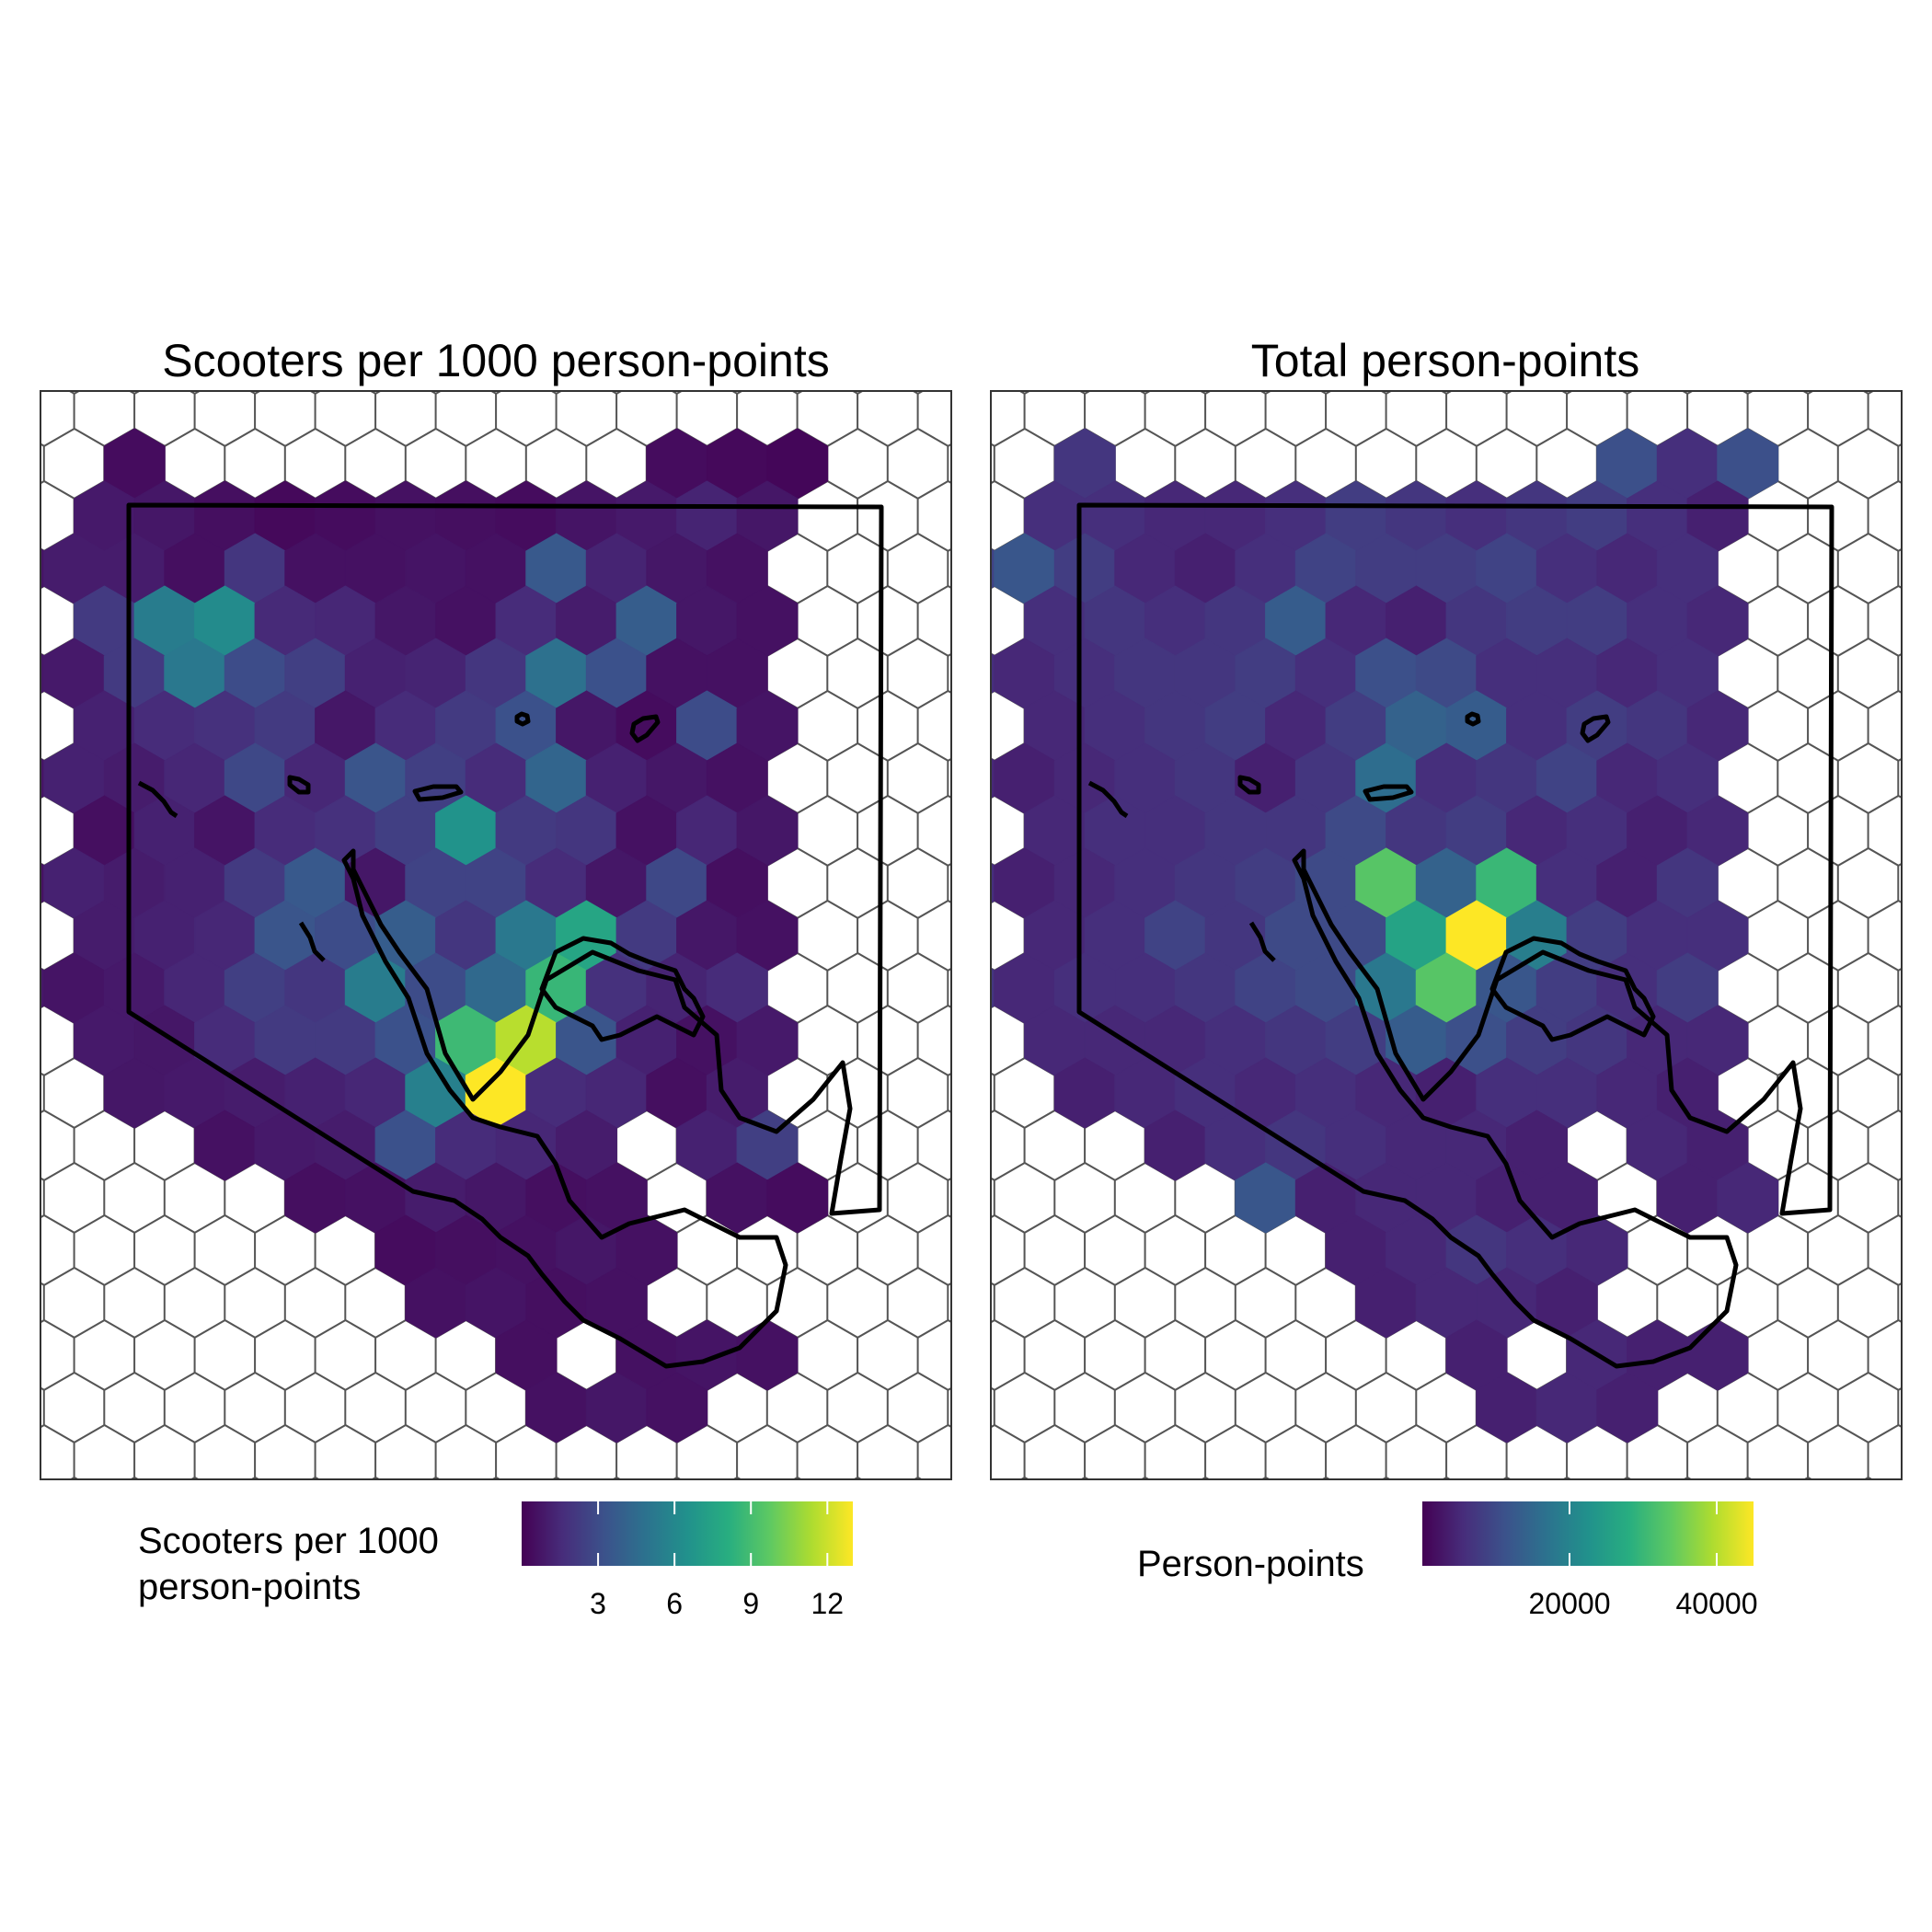 The image size is (1932, 1932). What do you see at coordinates (750, 1603) in the screenshot?
I see `scooters-colorbar-tick-label: 9` at bounding box center [750, 1603].